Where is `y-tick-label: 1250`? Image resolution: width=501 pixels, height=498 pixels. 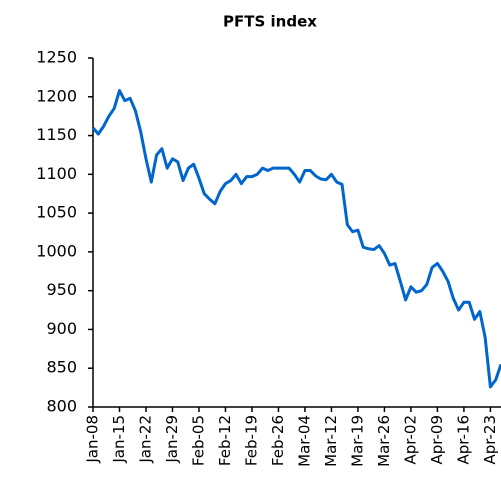 y-tick-label: 1250 is located at coordinates (56, 57).